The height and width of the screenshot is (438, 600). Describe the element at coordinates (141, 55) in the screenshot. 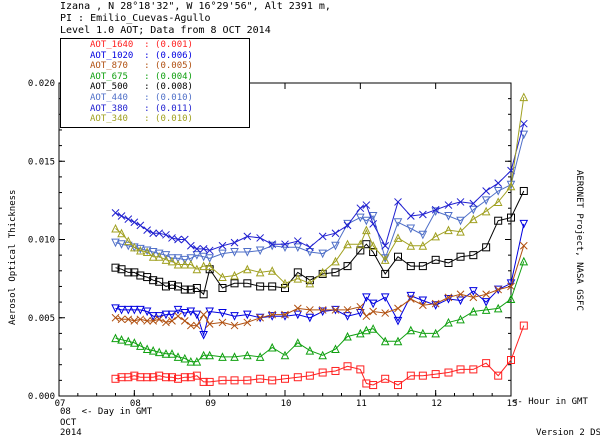

I see `legend-item-aot-1020: AOT_1020 : (0.006)` at that location.